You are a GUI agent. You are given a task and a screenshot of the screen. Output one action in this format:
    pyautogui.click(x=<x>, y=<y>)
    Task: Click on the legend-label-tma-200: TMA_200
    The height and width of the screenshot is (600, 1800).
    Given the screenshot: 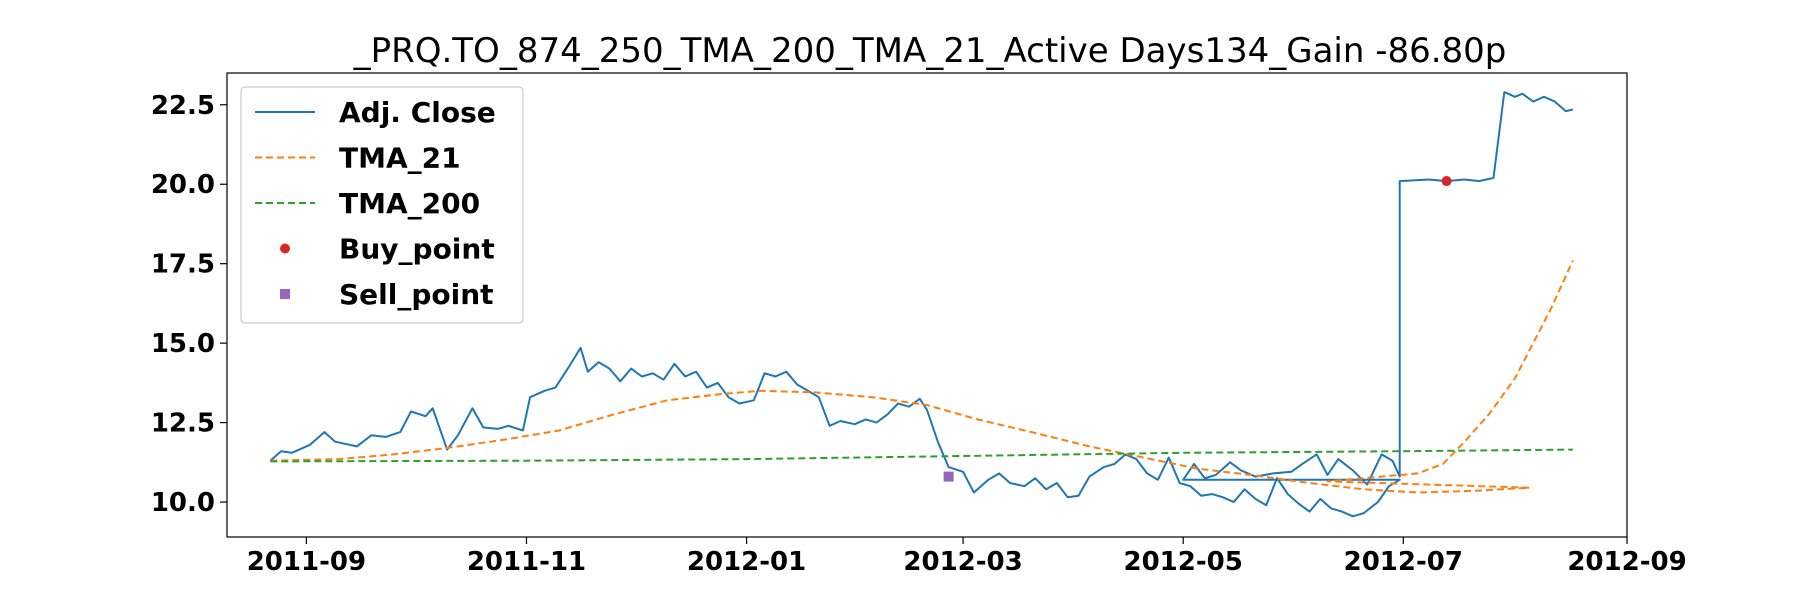 What is the action you would take?
    pyautogui.click(x=409, y=203)
    